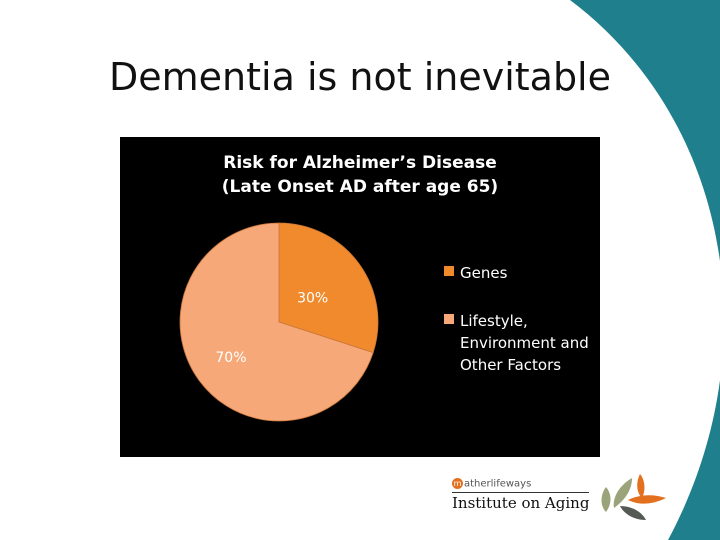 This screenshot has width=720, height=540. I want to click on data-label-genes: 30%, so click(312, 299).